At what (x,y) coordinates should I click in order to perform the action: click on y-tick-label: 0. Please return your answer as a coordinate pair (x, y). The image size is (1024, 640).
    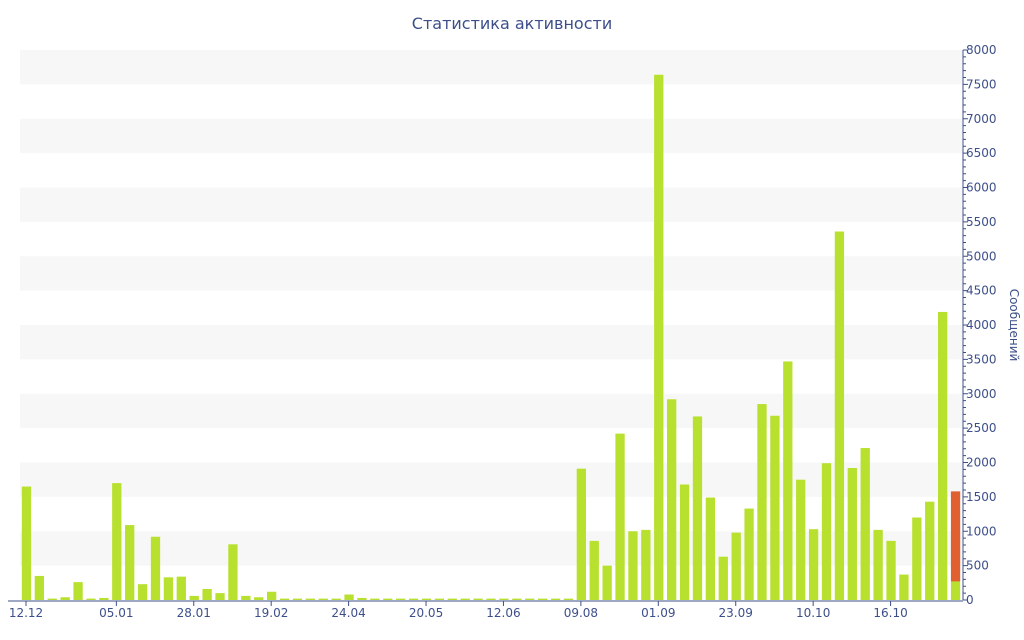
    Looking at the image, I should click on (970, 600).